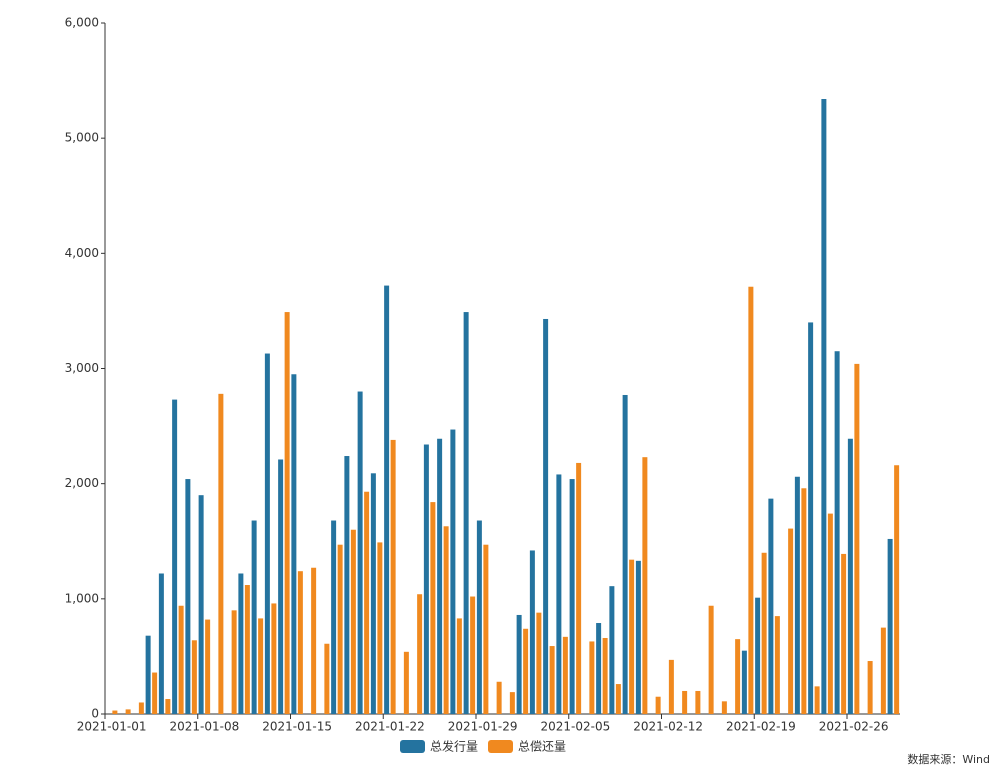 The height and width of the screenshot is (774, 1003). Describe the element at coordinates (483, 727) in the screenshot. I see `x-tick-label: 2021-01-29` at that location.